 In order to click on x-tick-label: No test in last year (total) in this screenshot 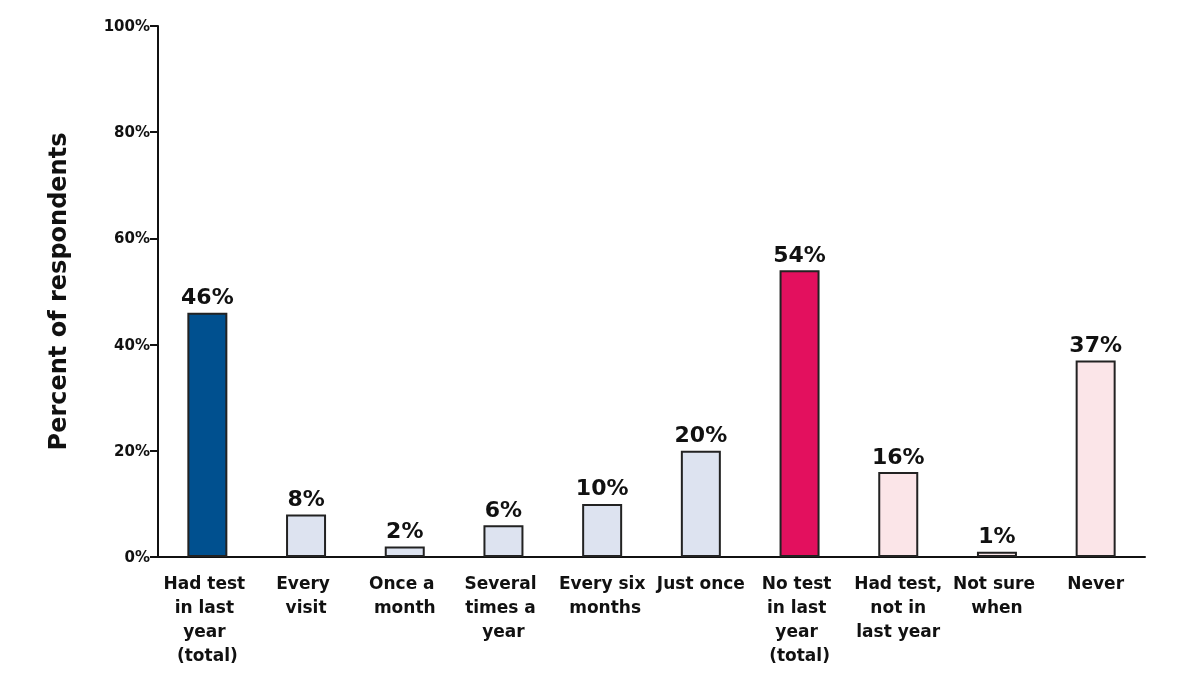, I will do `click(799, 619)`.